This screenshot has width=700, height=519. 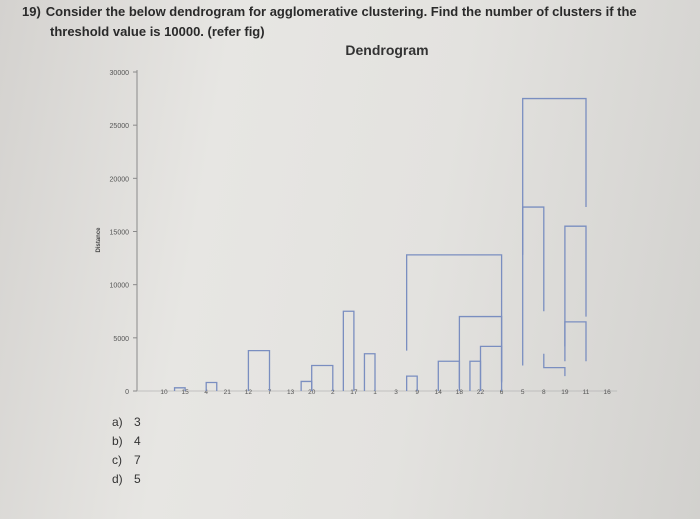 What do you see at coordinates (523, 392) in the screenshot?
I see `leaf-label: 5` at bounding box center [523, 392].